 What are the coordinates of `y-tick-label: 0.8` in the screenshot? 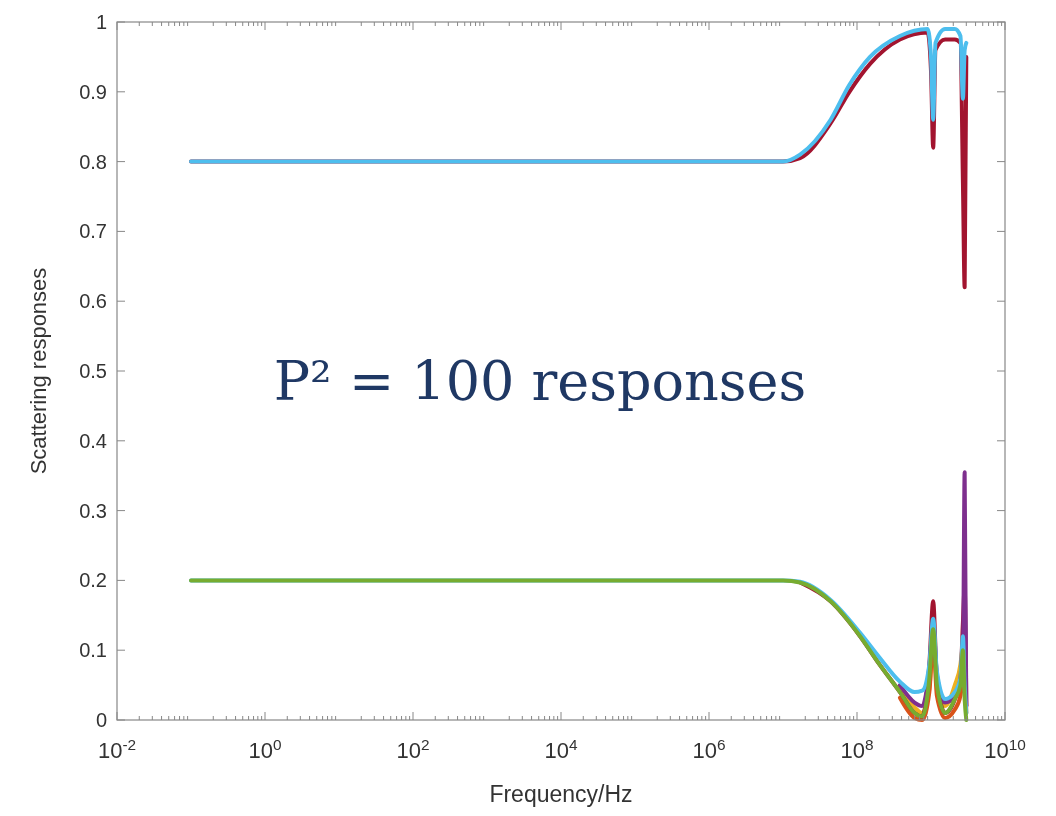 It's located at (93, 161).